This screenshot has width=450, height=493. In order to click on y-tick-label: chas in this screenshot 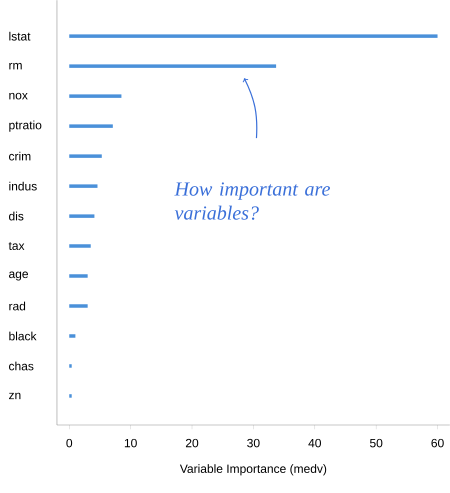, I will do `click(21, 366)`.